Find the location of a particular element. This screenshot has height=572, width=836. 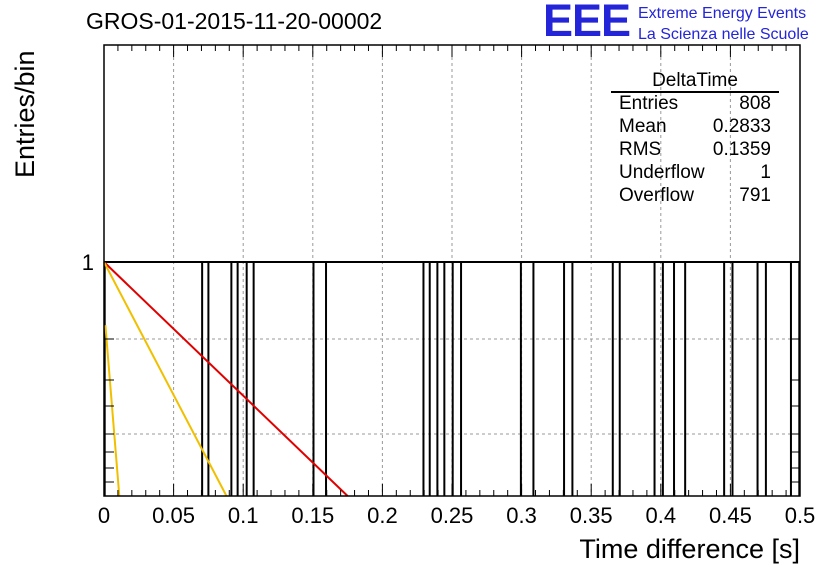

x-tick-label: 0.45 is located at coordinates (730, 515).